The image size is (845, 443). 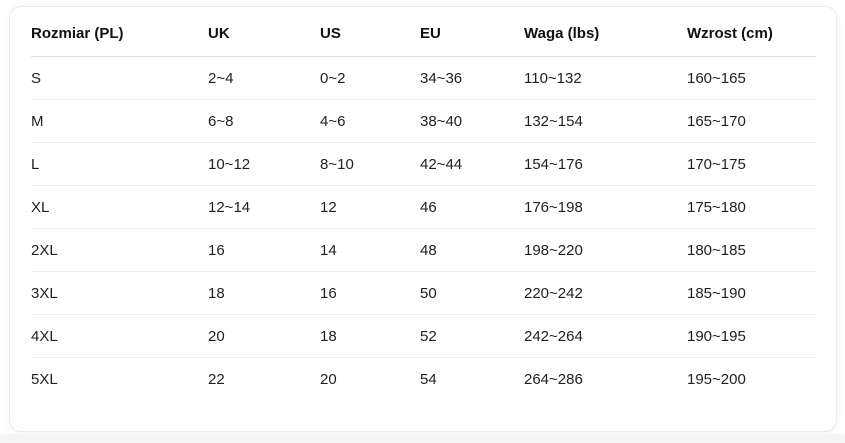 I want to click on table-cell: 22, so click(x=216, y=379).